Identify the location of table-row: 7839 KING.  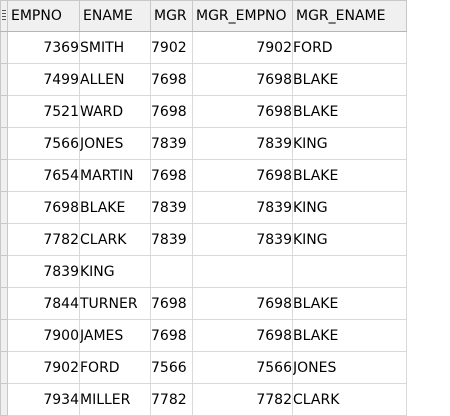
(203, 271).